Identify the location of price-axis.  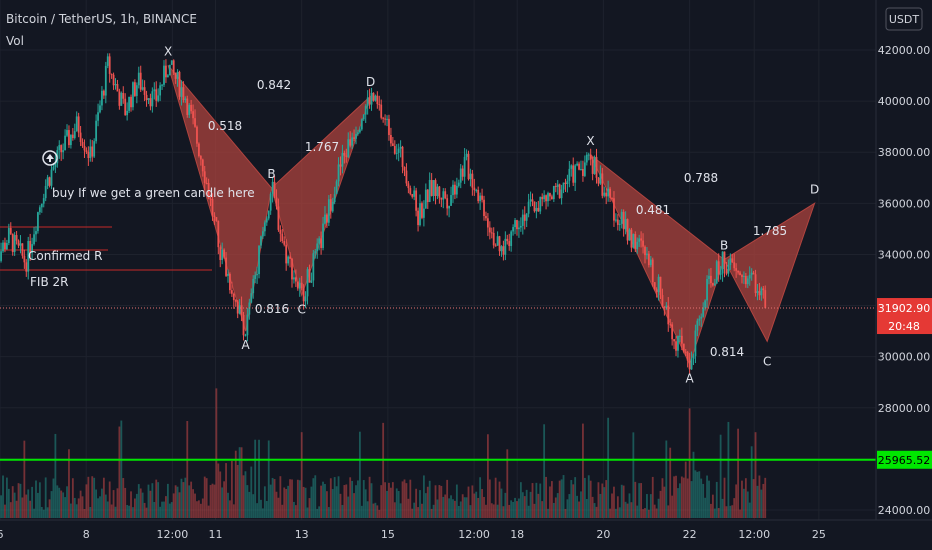
(904, 260).